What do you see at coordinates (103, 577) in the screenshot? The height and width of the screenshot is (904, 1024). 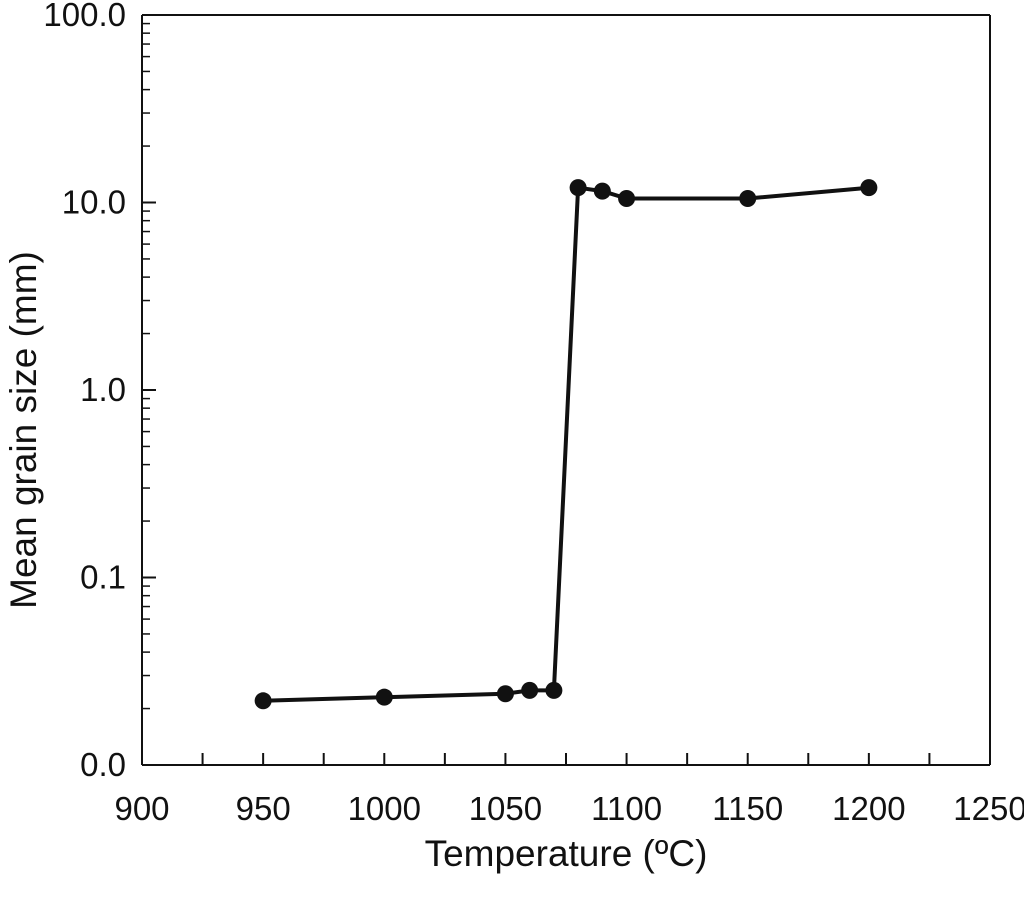 I see `y-tick-label: 0.1` at bounding box center [103, 577].